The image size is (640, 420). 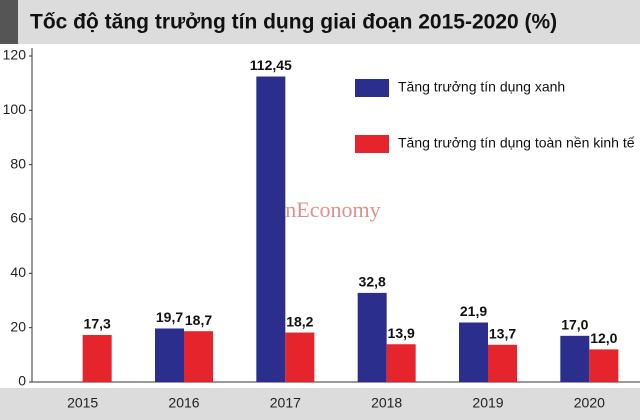 I want to click on value-label: 19,7, so click(x=169, y=317).